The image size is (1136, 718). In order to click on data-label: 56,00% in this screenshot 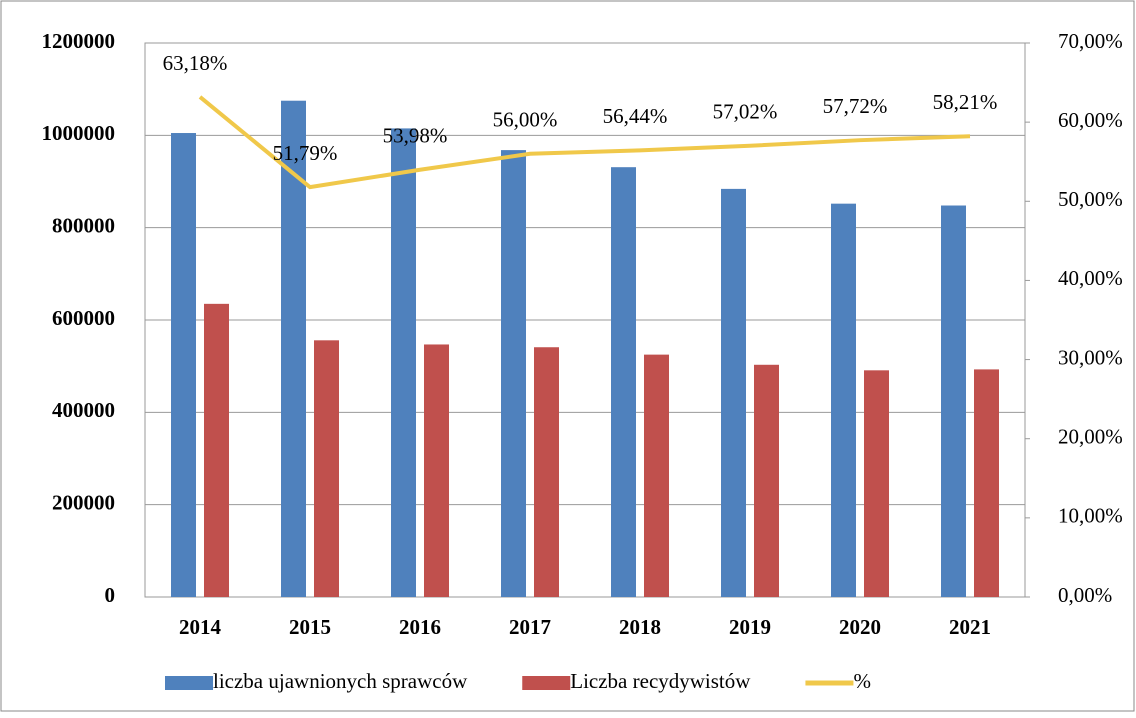, I will do `click(525, 120)`.